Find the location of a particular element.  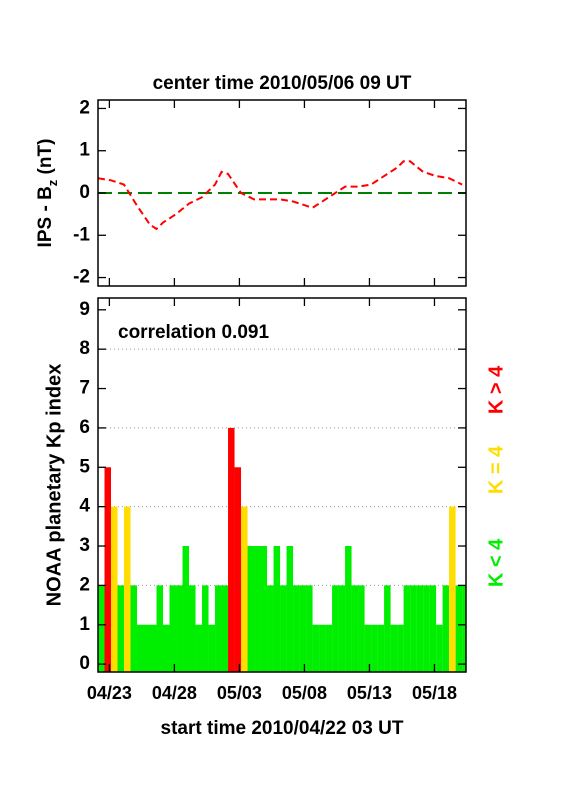

y-tick-label: 4 is located at coordinates (84, 506).